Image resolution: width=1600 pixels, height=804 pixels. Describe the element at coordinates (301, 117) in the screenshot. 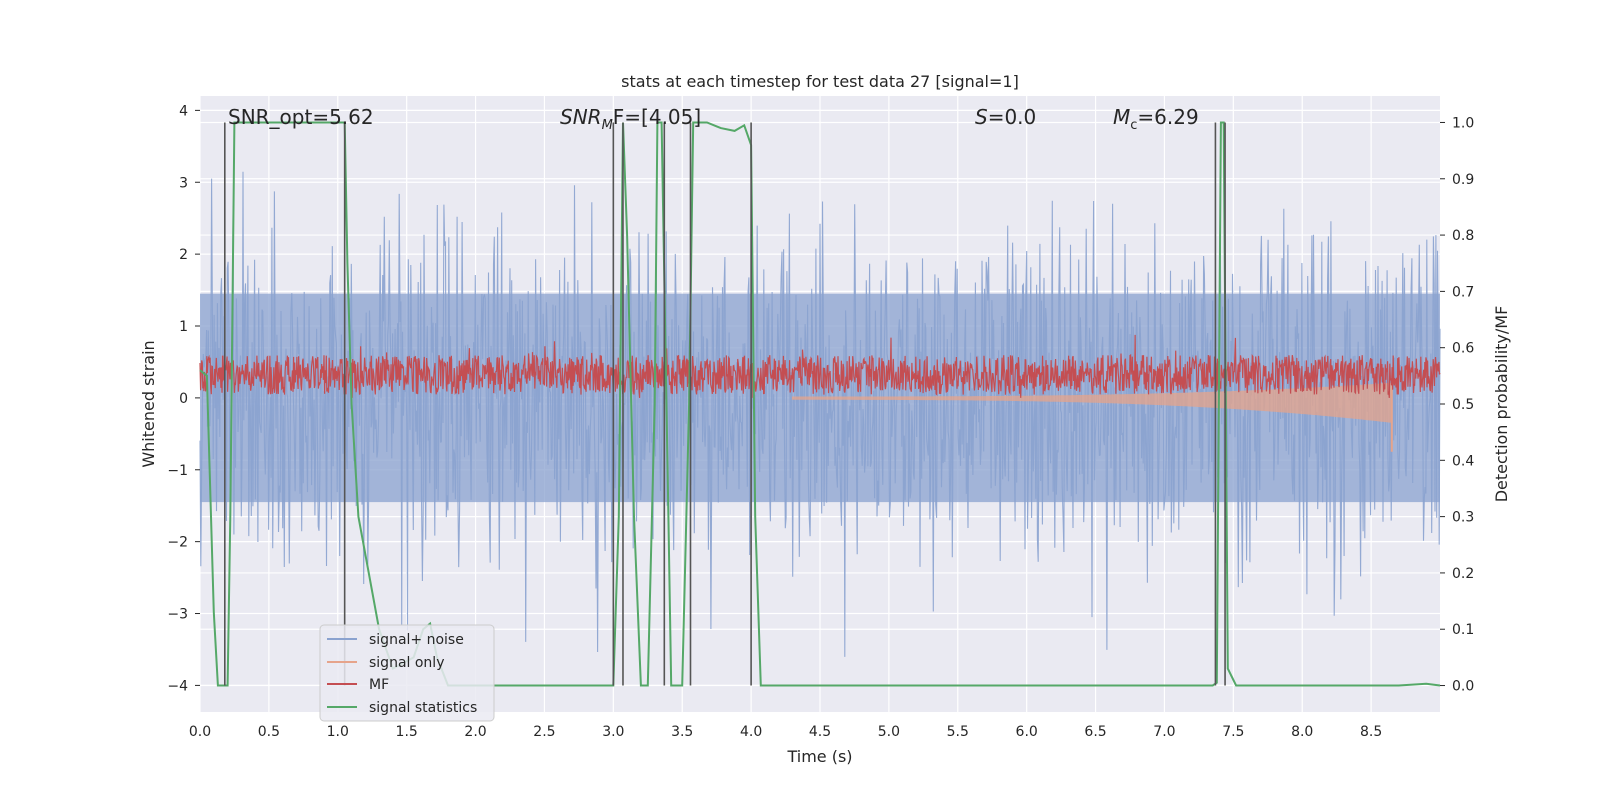

I see `snr-opt-annotation: SNR_opt=5.62` at that location.